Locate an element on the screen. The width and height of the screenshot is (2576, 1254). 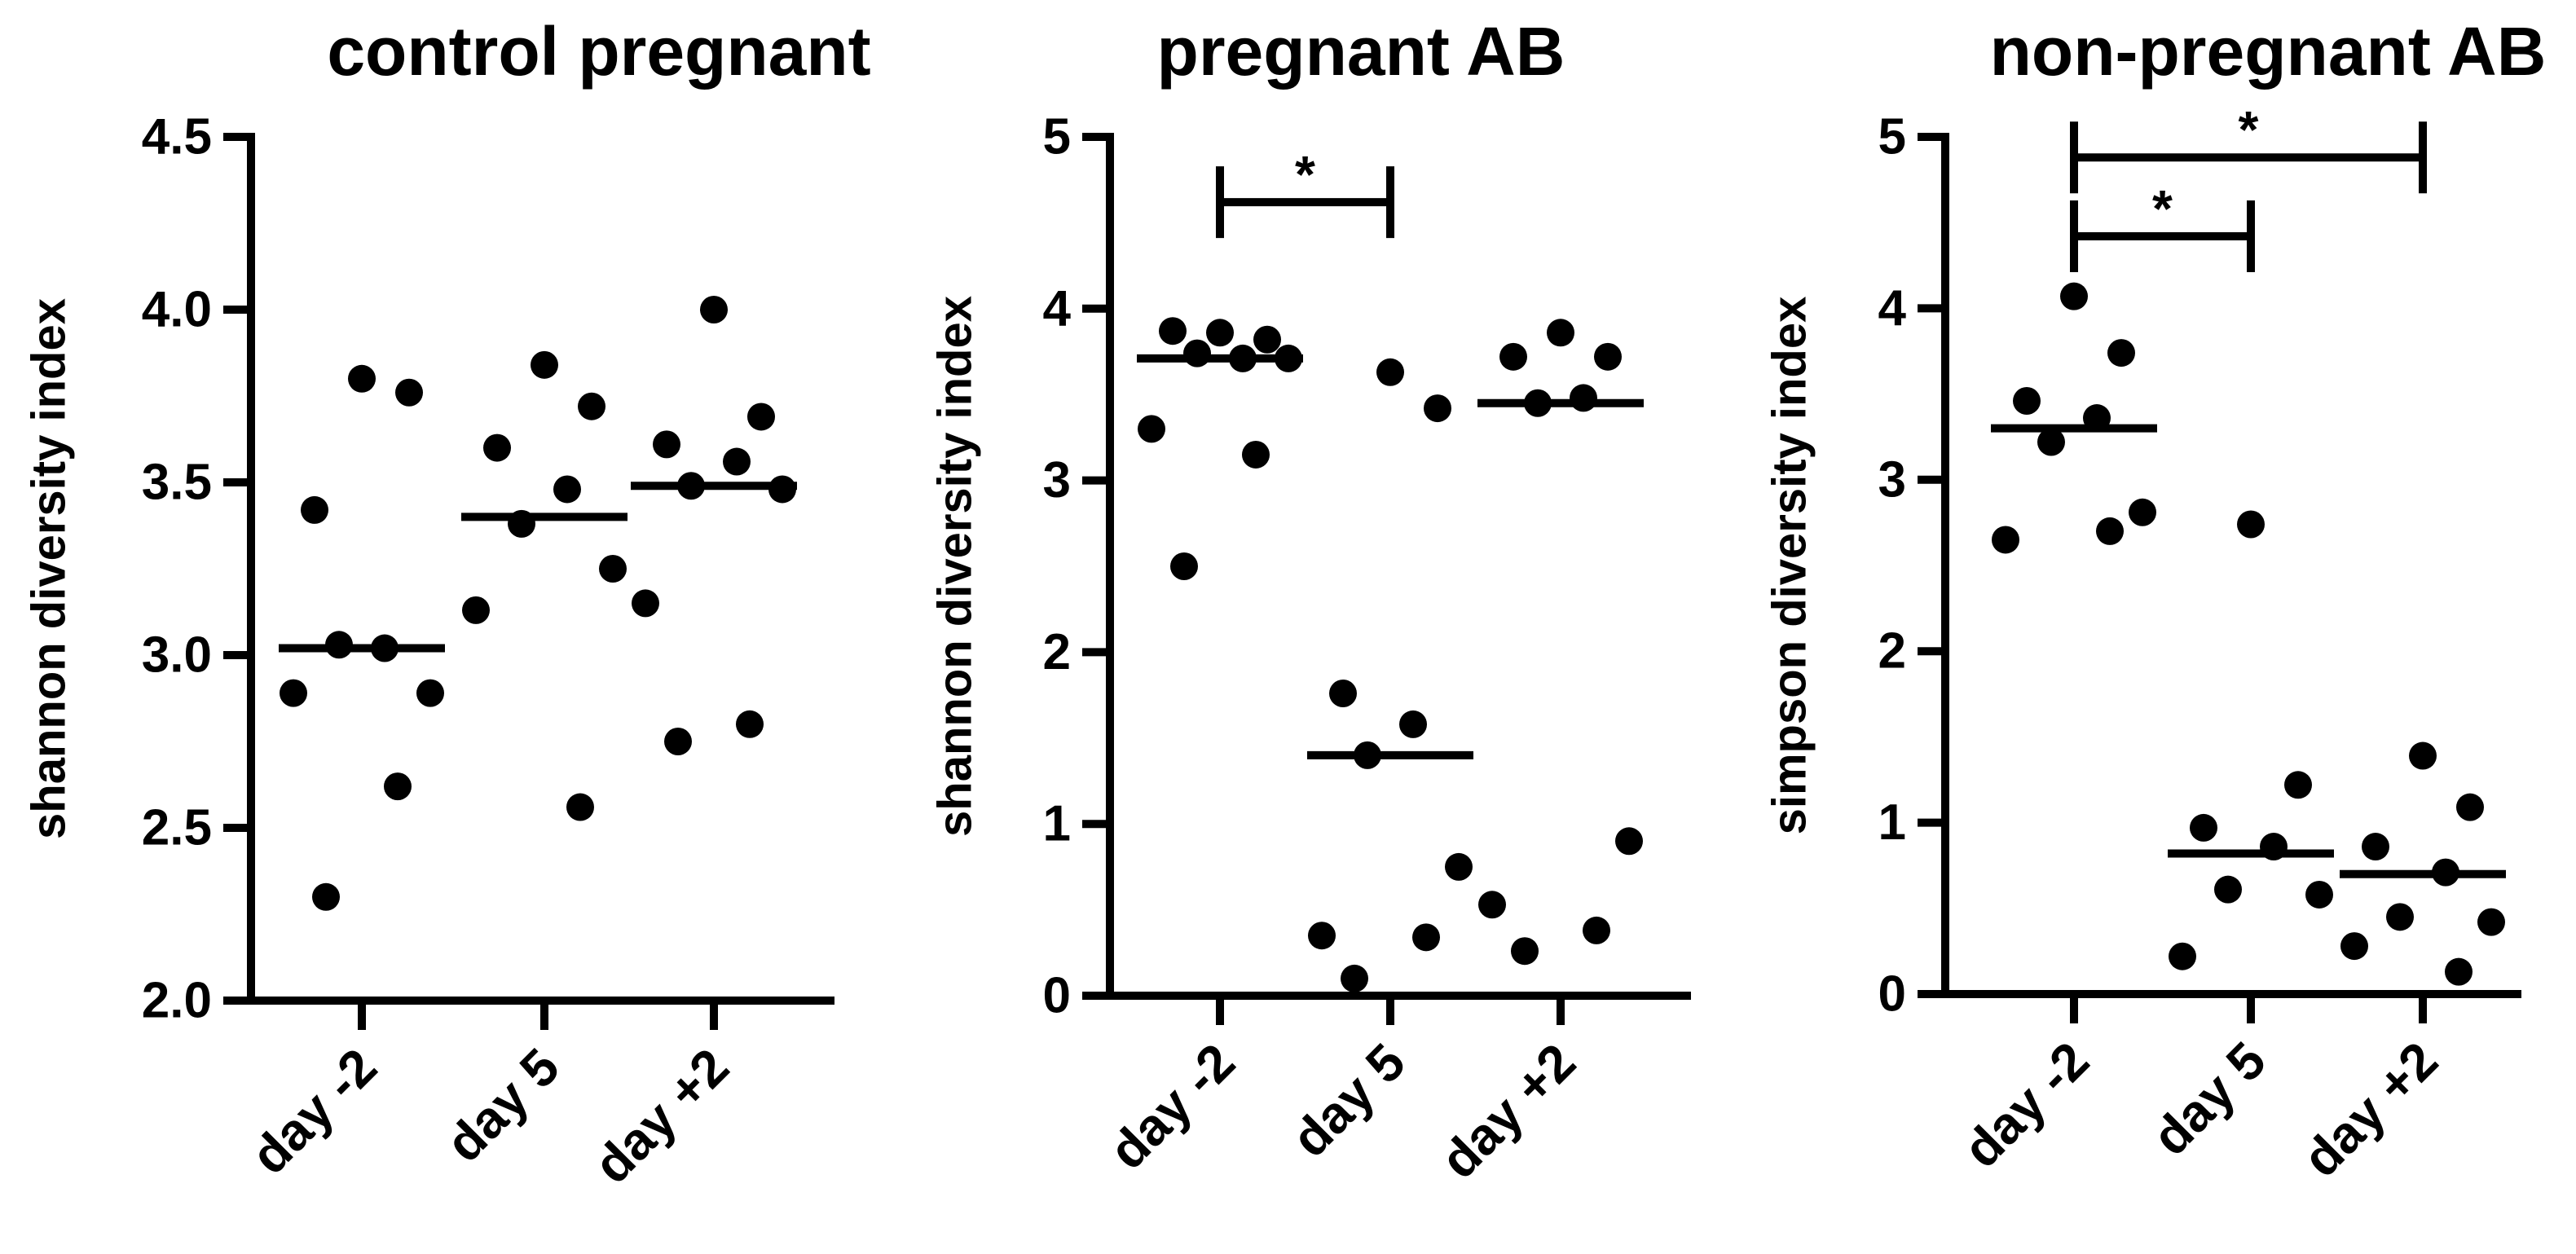
chart-title: control pregnant is located at coordinates (598, 51).